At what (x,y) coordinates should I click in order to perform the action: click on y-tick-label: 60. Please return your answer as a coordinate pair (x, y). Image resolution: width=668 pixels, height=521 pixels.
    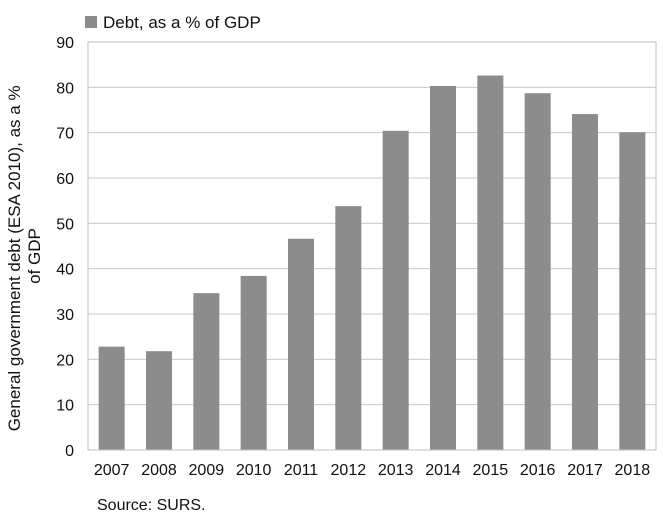
    Looking at the image, I should click on (65, 179).